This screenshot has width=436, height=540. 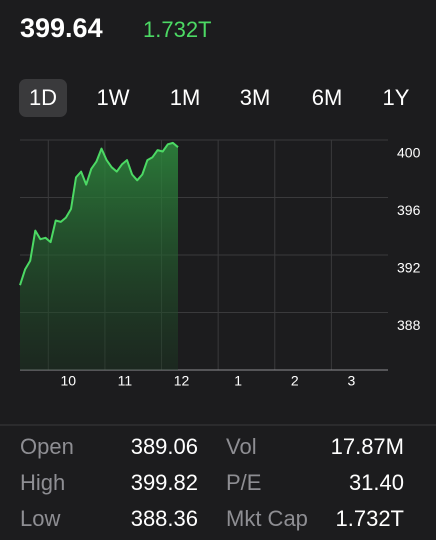 What do you see at coordinates (267, 518) in the screenshot?
I see `stat-label: Mkt Cap` at bounding box center [267, 518].